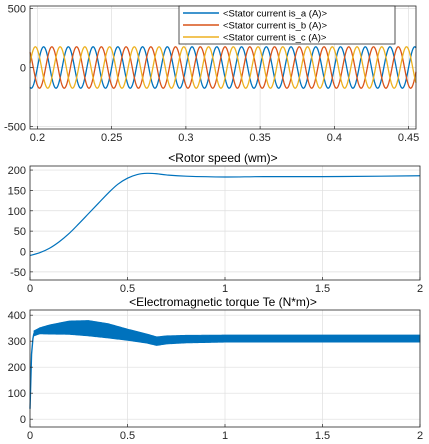  I want to click on x-tick-label: 0.2, so click(37, 138).